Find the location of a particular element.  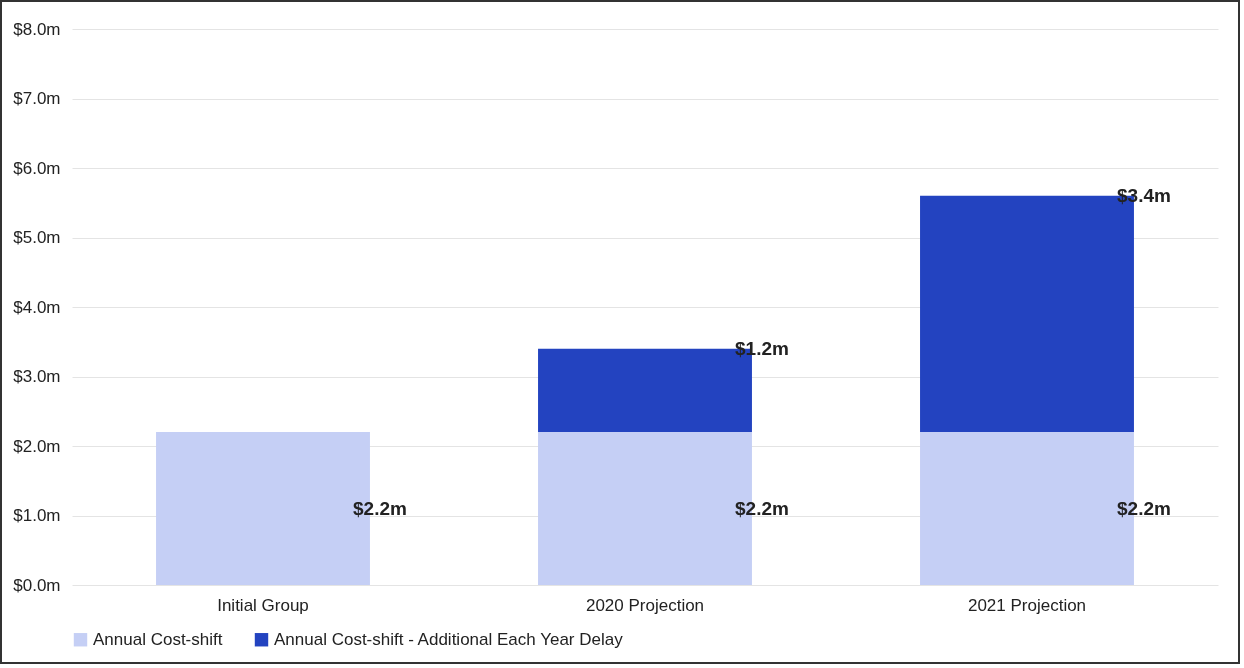

y-tick-label: $2.0m is located at coordinates (37, 446).